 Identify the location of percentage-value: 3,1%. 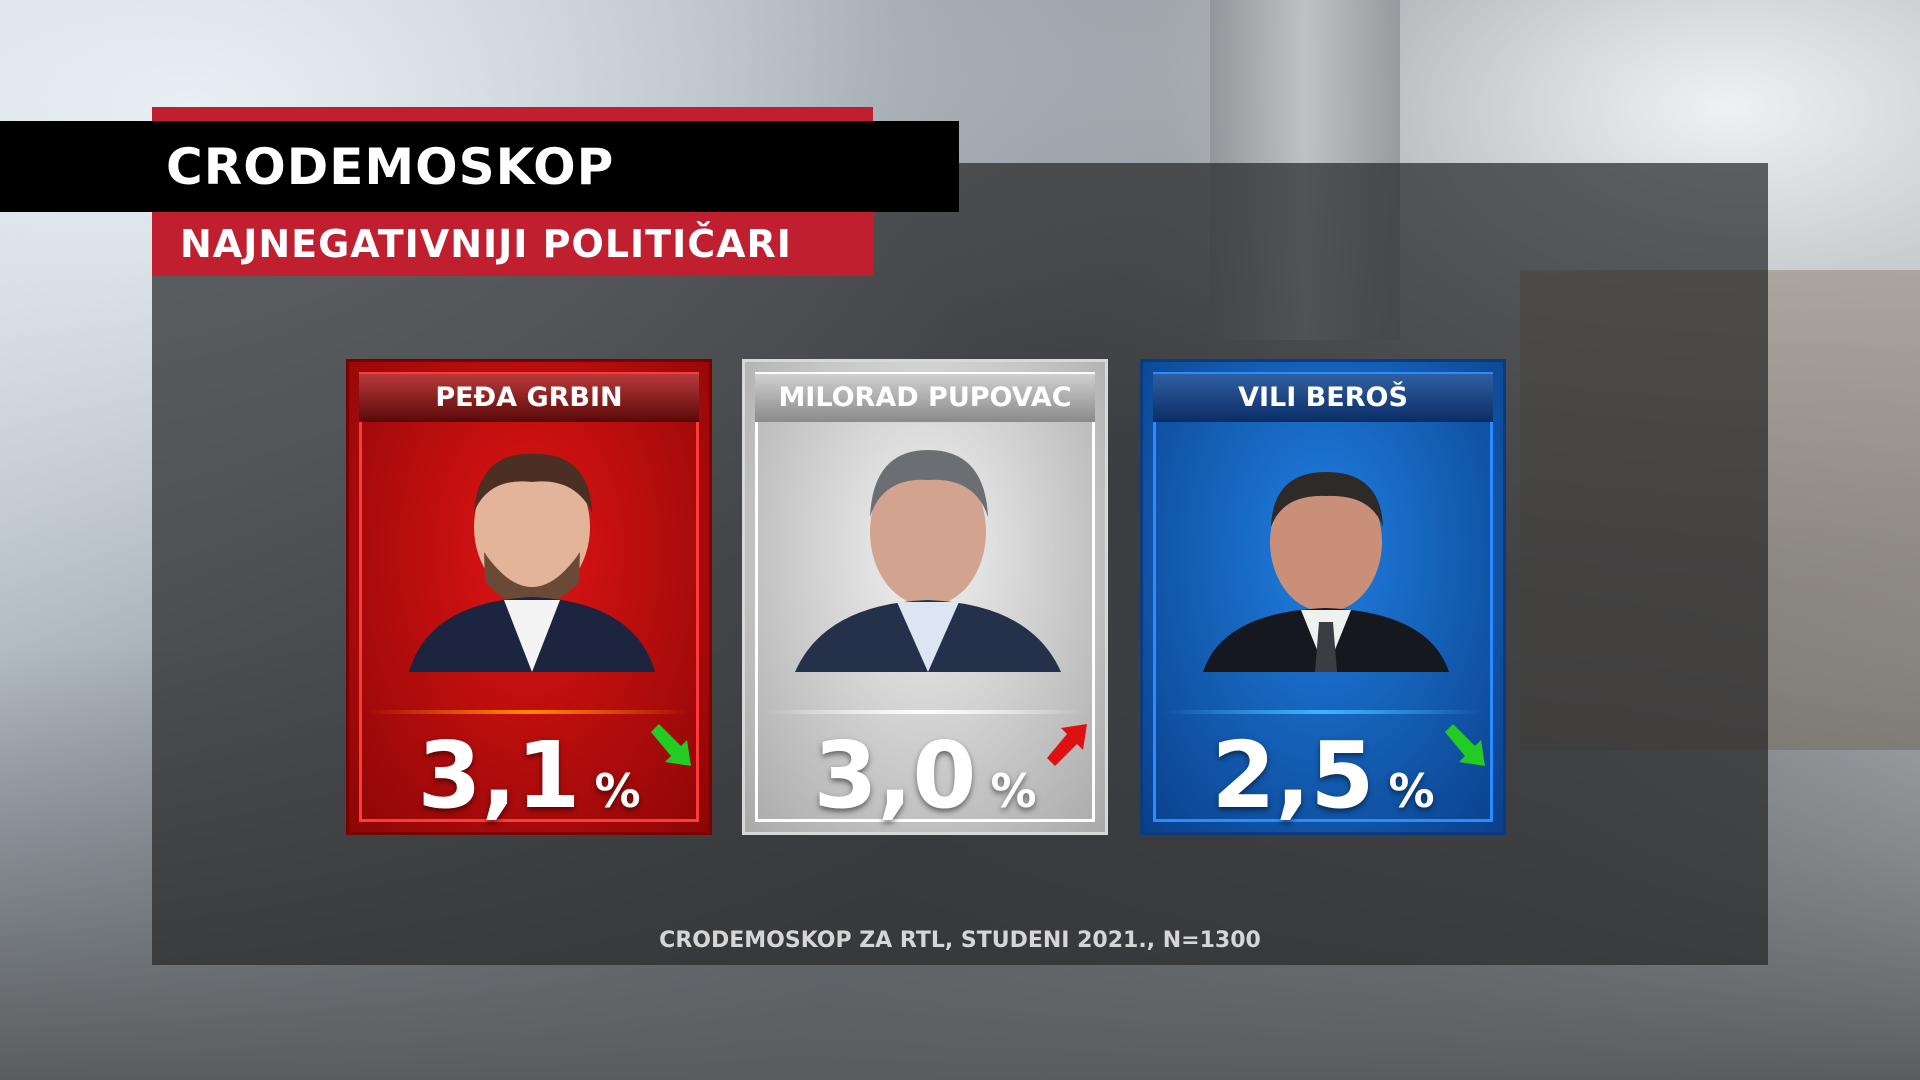
(529, 775).